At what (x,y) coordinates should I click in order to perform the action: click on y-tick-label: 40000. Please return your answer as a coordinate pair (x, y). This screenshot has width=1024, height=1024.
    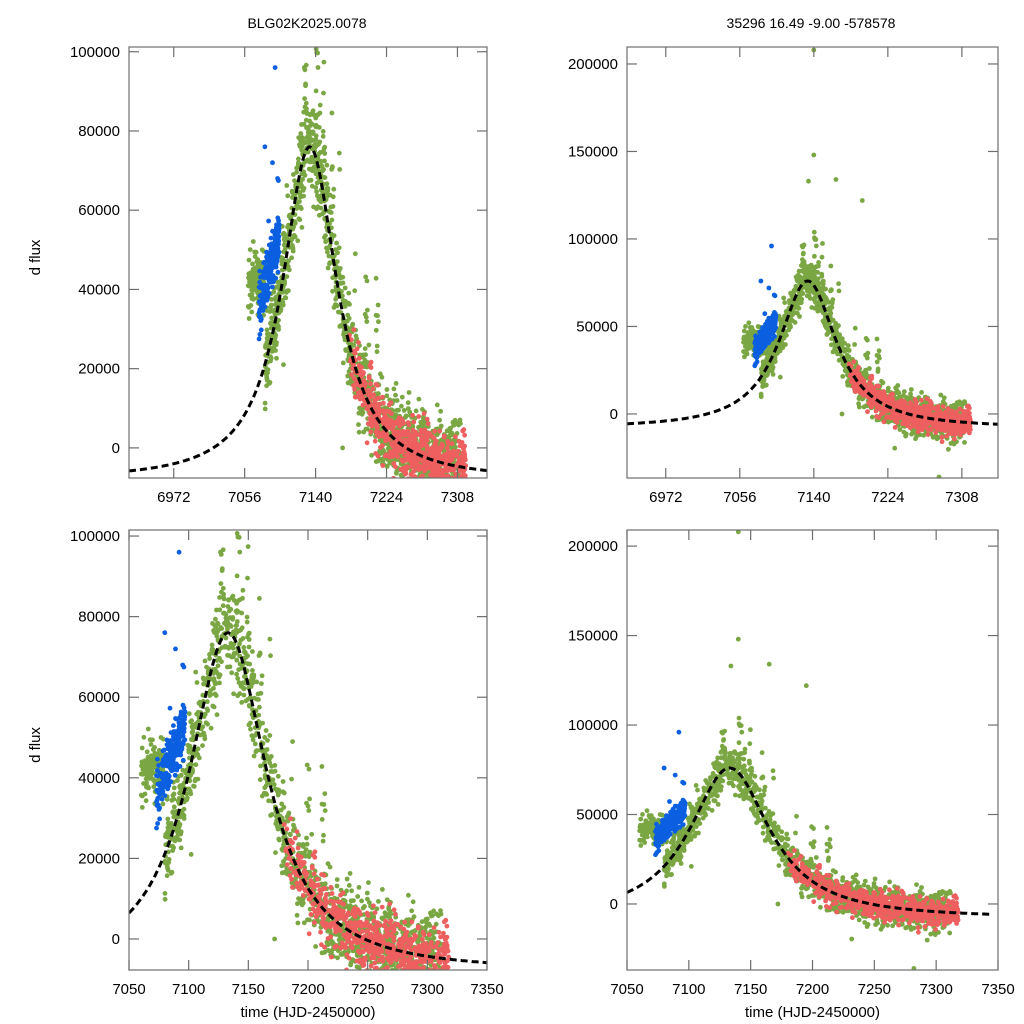
    Looking at the image, I should click on (99, 289).